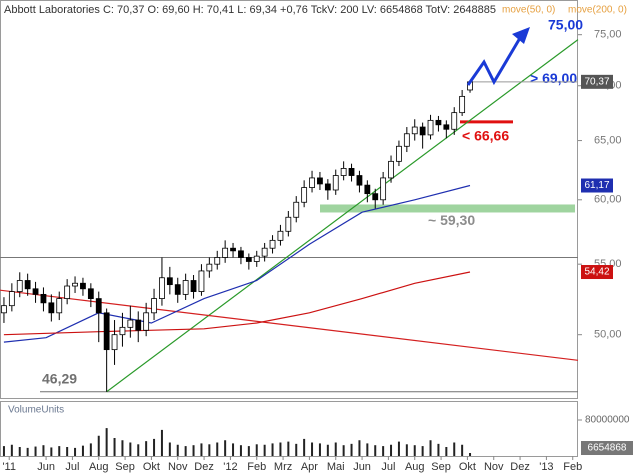  Describe the element at coordinates (59, 378) in the screenshot. I see `annotation: 46,29` at that location.